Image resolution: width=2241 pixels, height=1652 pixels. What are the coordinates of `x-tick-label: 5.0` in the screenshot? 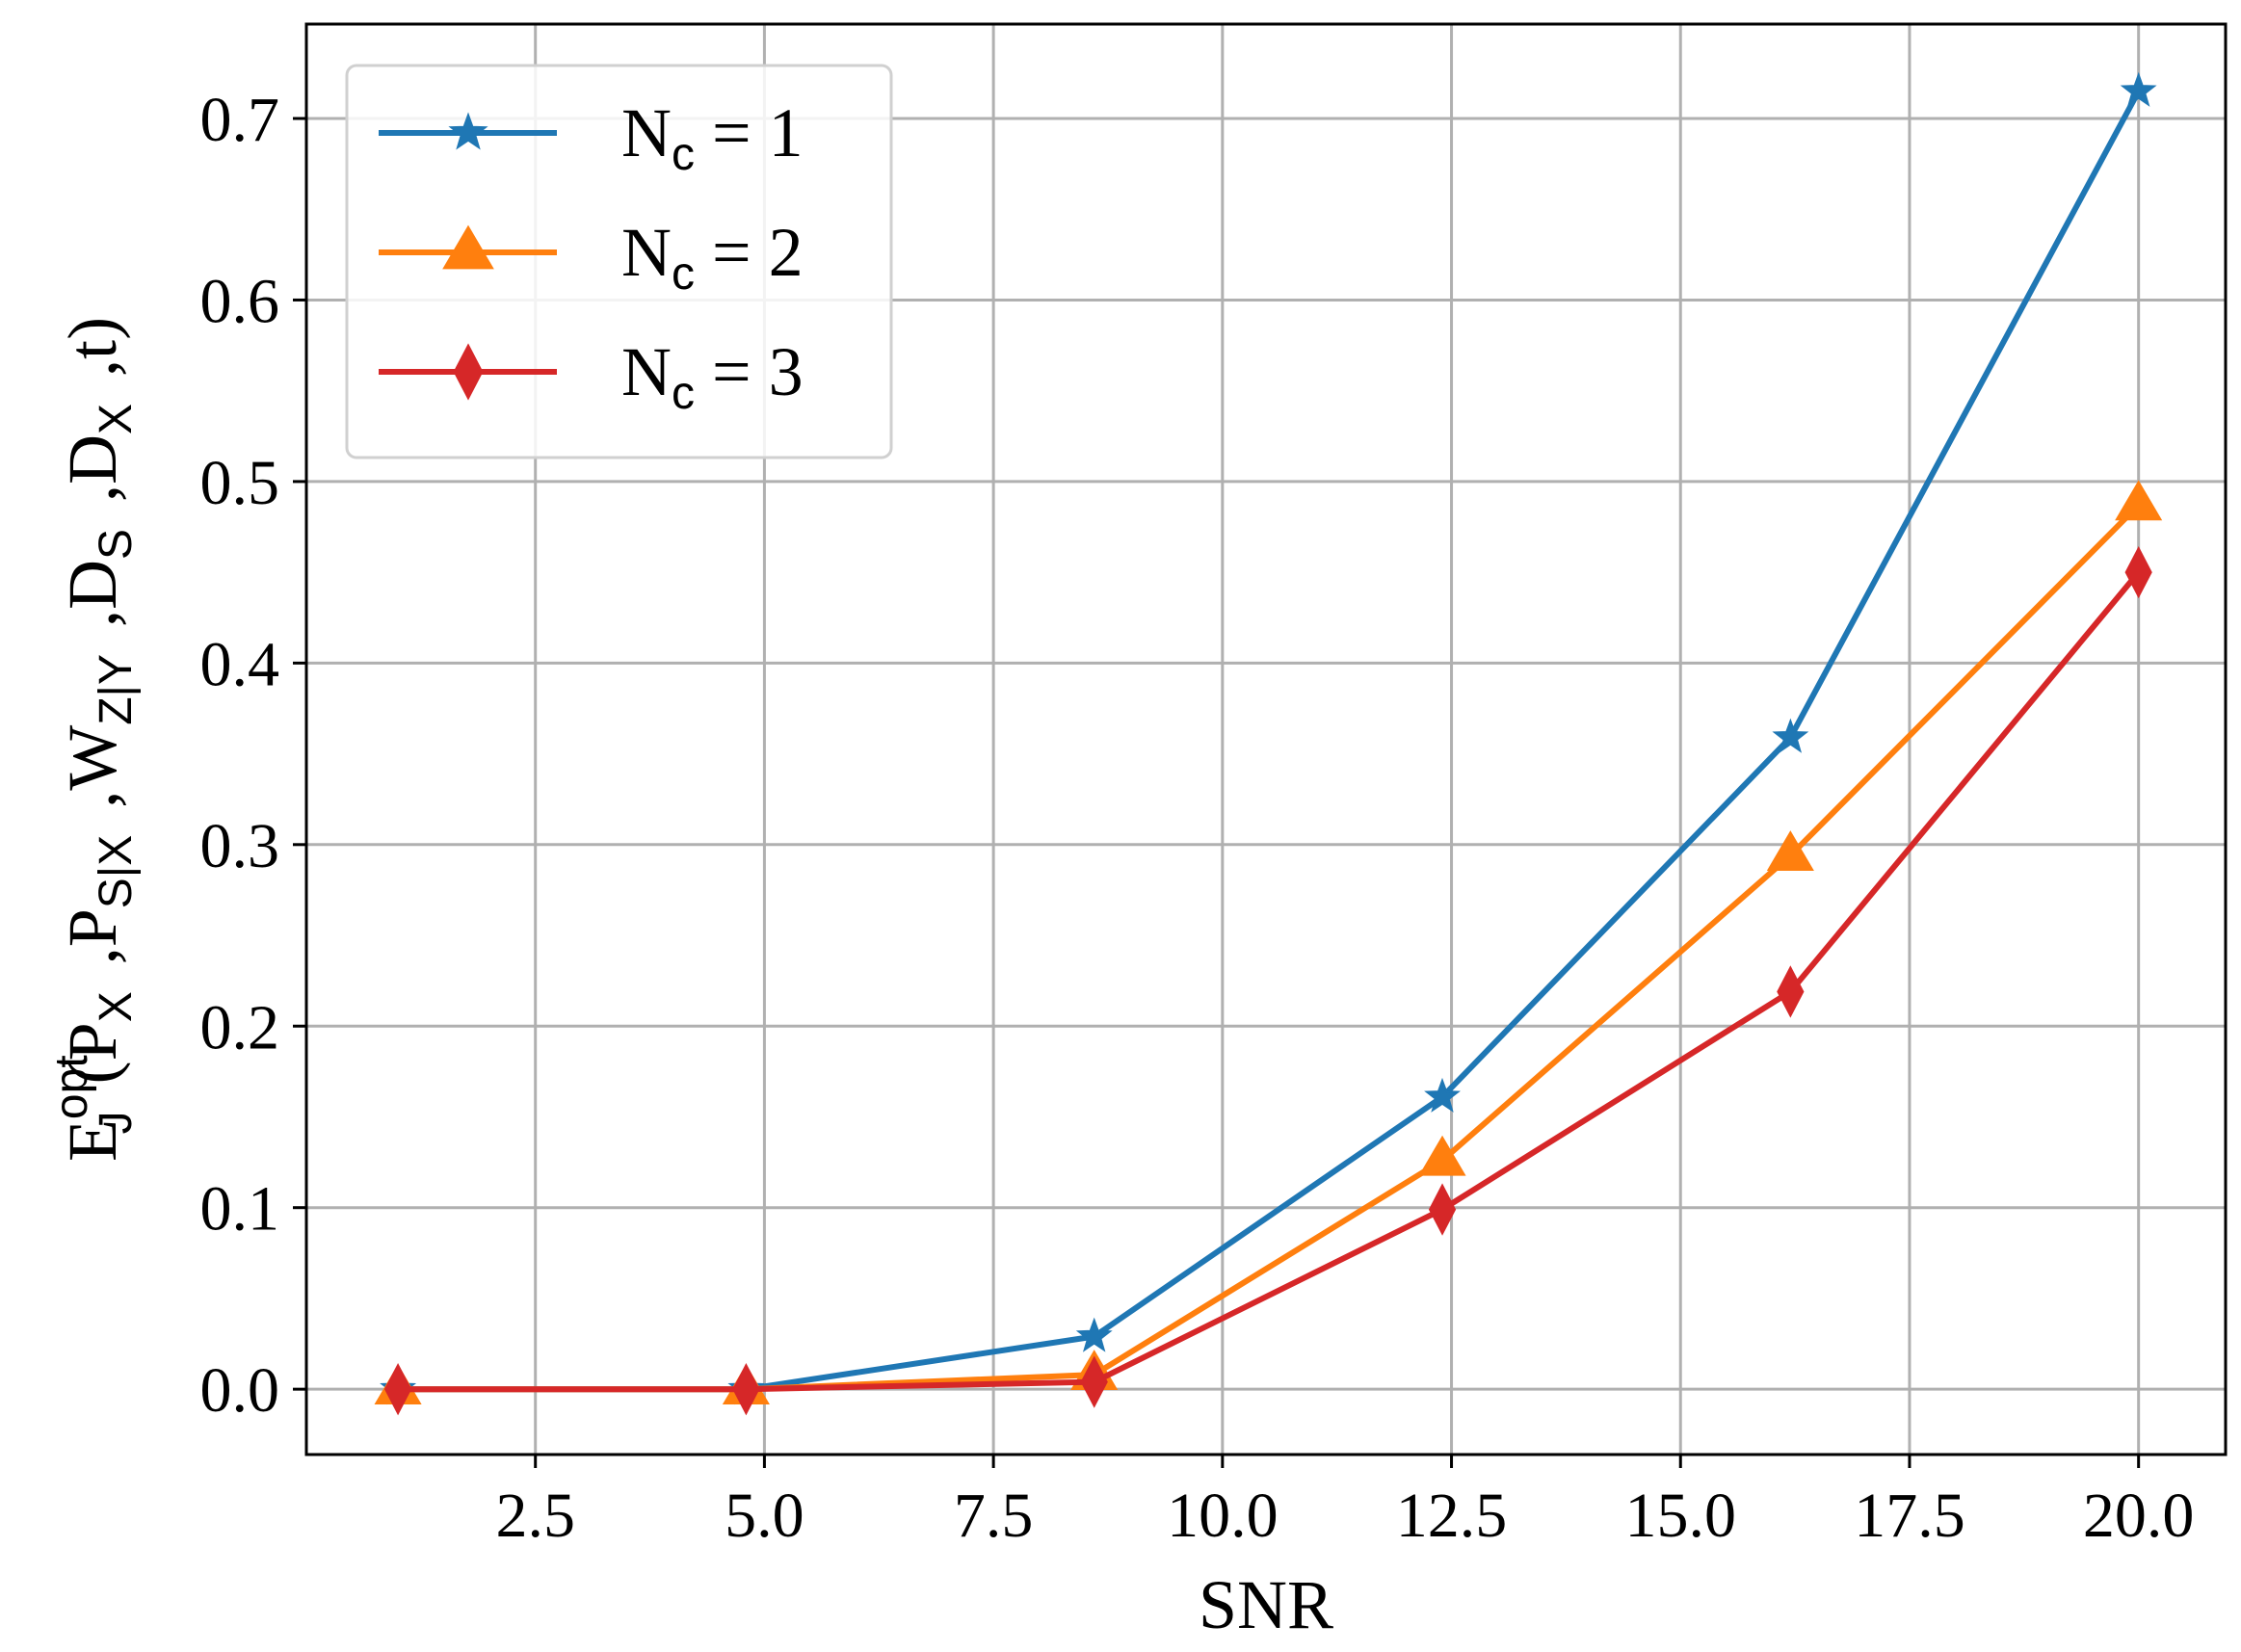 It's located at (765, 1516).